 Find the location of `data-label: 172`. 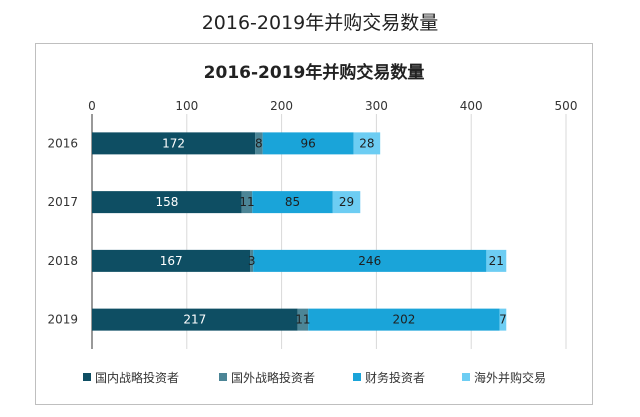

data-label: 172 is located at coordinates (173, 143).